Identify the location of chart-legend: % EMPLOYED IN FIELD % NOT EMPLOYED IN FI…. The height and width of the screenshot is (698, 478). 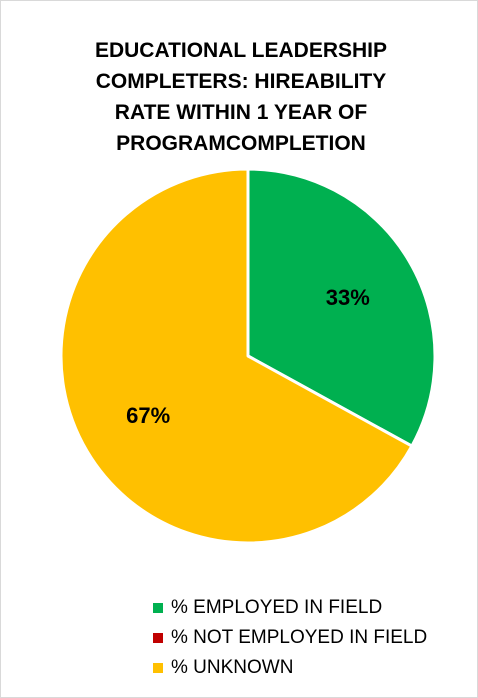
(290, 638).